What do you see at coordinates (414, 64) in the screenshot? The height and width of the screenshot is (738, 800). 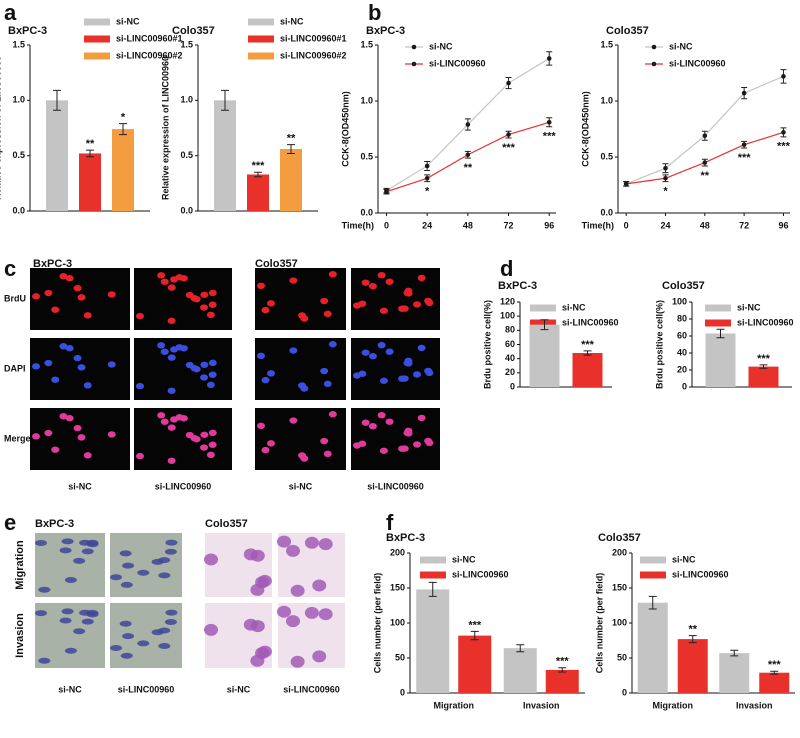 I see `legend-marker` at bounding box center [414, 64].